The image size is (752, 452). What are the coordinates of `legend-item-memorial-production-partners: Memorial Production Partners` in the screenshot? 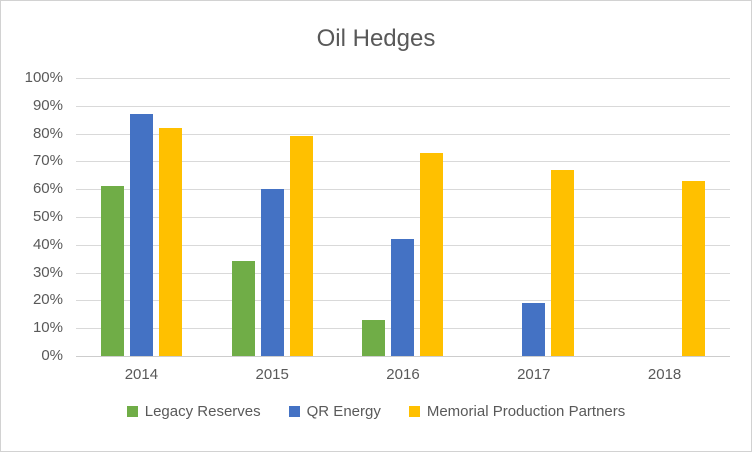 It's located at (517, 411).